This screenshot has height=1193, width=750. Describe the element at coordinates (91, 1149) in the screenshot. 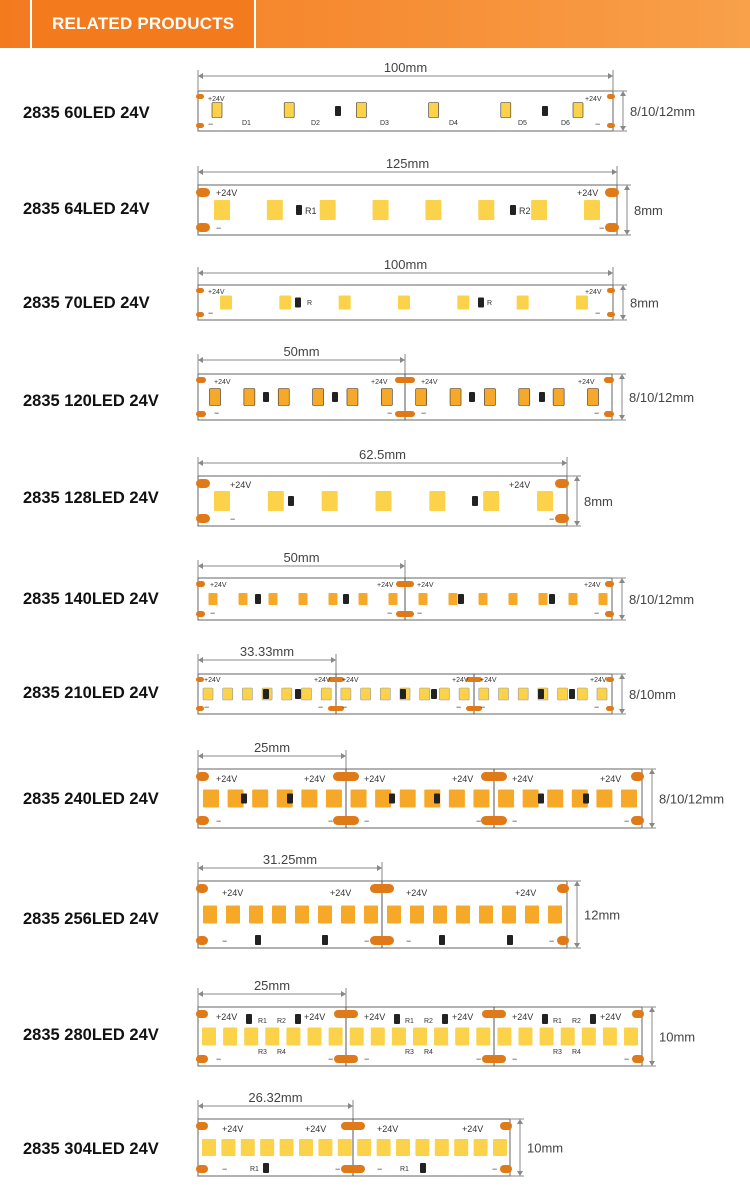

I see `product-label: 2835 304LED 24V` at that location.